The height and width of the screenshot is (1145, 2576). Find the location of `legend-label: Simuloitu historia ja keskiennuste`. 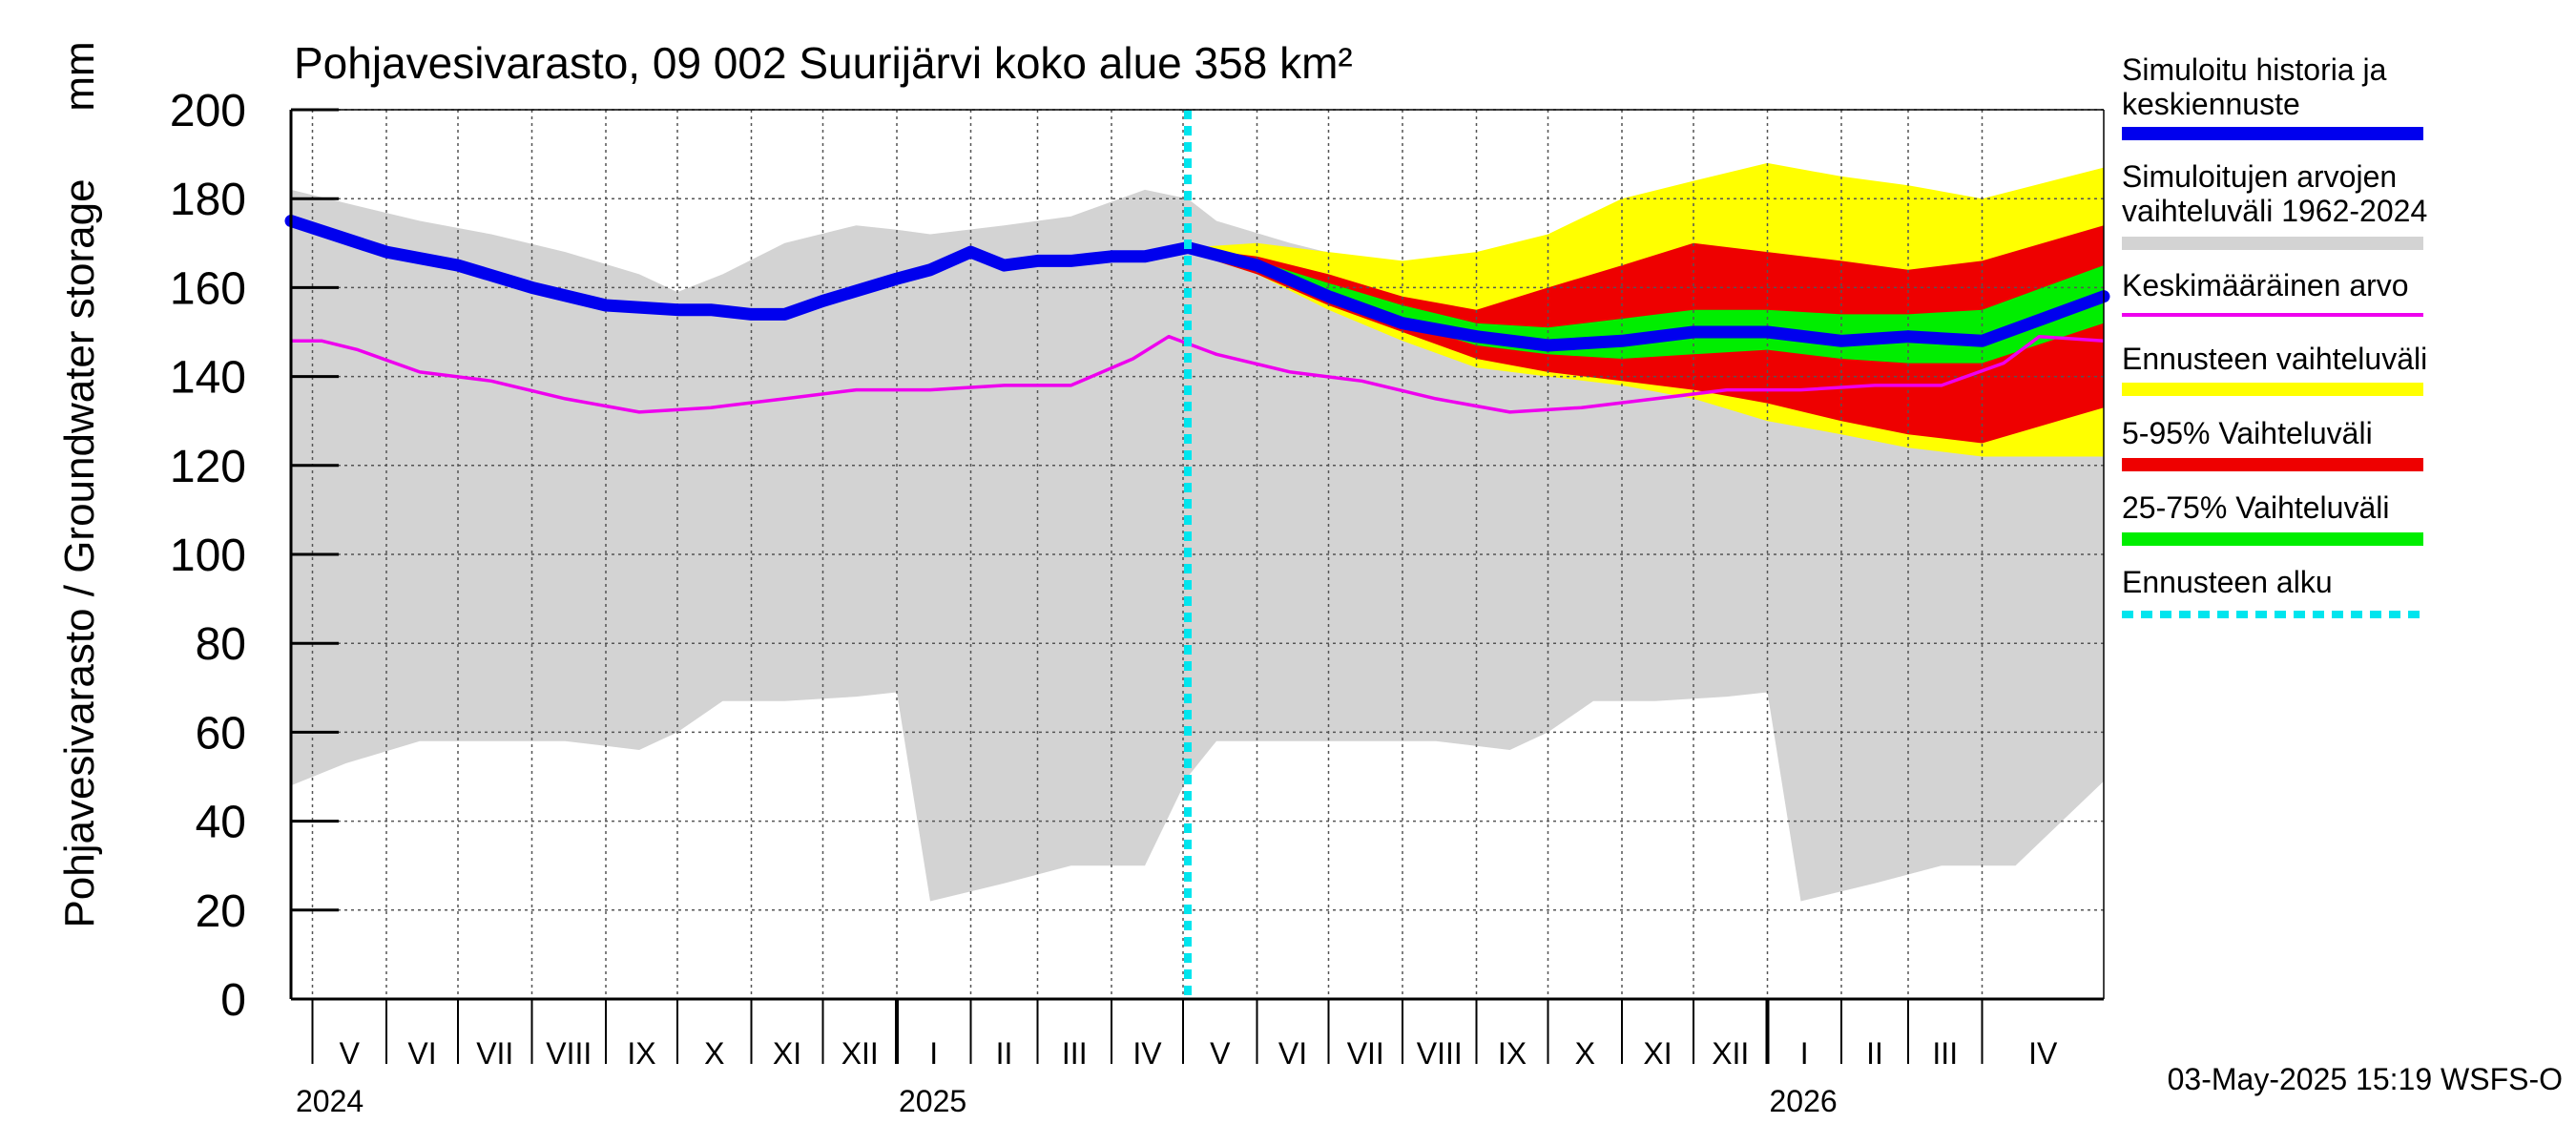

legend-label: Simuloitu historia ja keskiennuste is located at coordinates (2254, 86).